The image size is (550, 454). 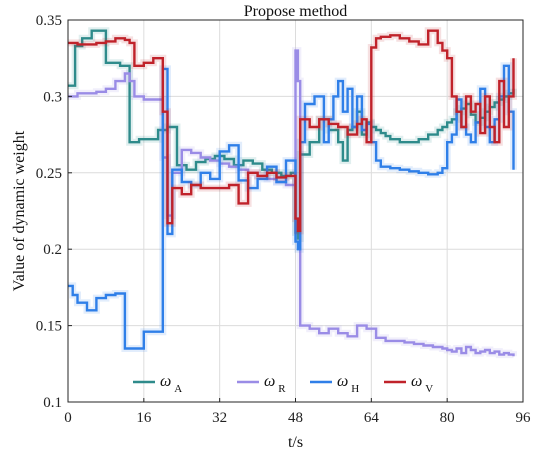 What do you see at coordinates (19, 210) in the screenshot?
I see `y-axis-title: Value of dynamic weight` at bounding box center [19, 210].